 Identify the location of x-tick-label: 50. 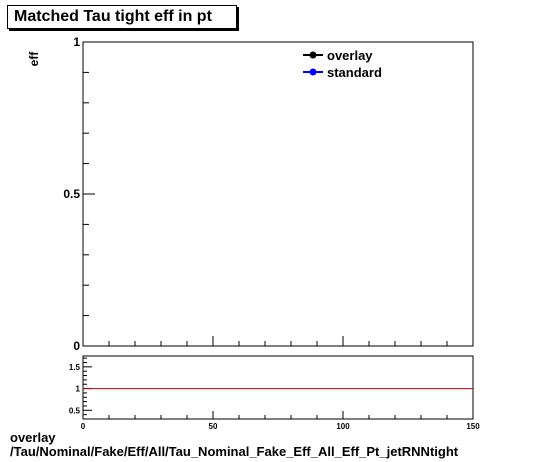
(213, 426).